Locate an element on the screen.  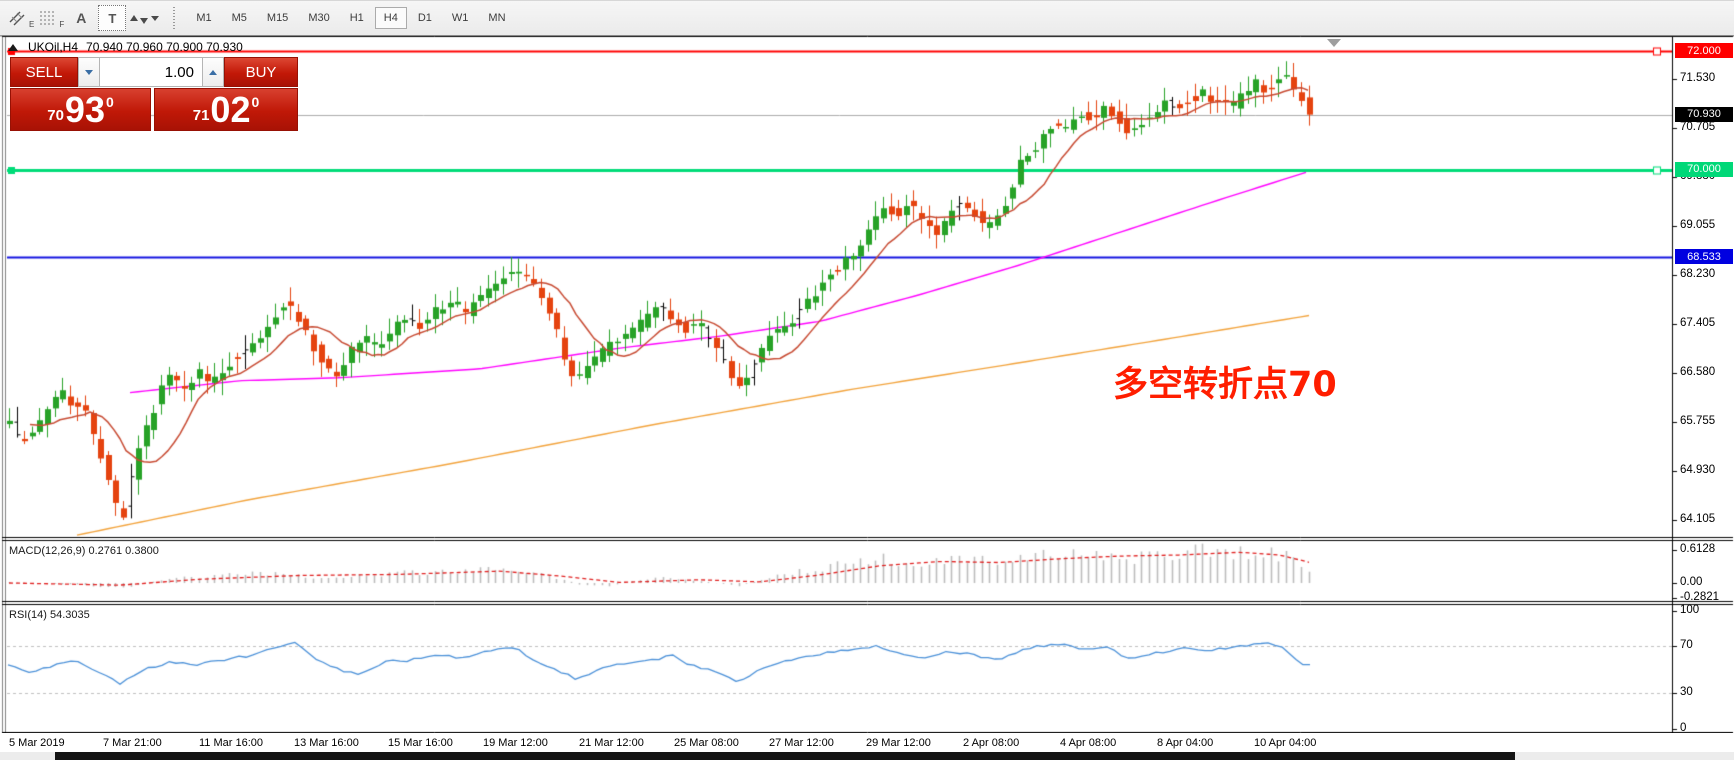
macd-label: MACD(12,26,9) 0.2761 0.3800 is located at coordinates (84, 551).